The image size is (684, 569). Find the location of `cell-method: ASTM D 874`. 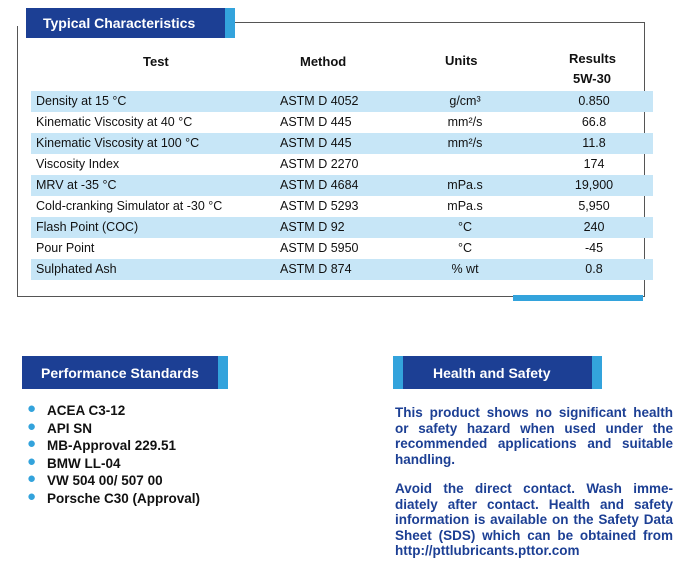

cell-method: ASTM D 874 is located at coordinates (316, 269).